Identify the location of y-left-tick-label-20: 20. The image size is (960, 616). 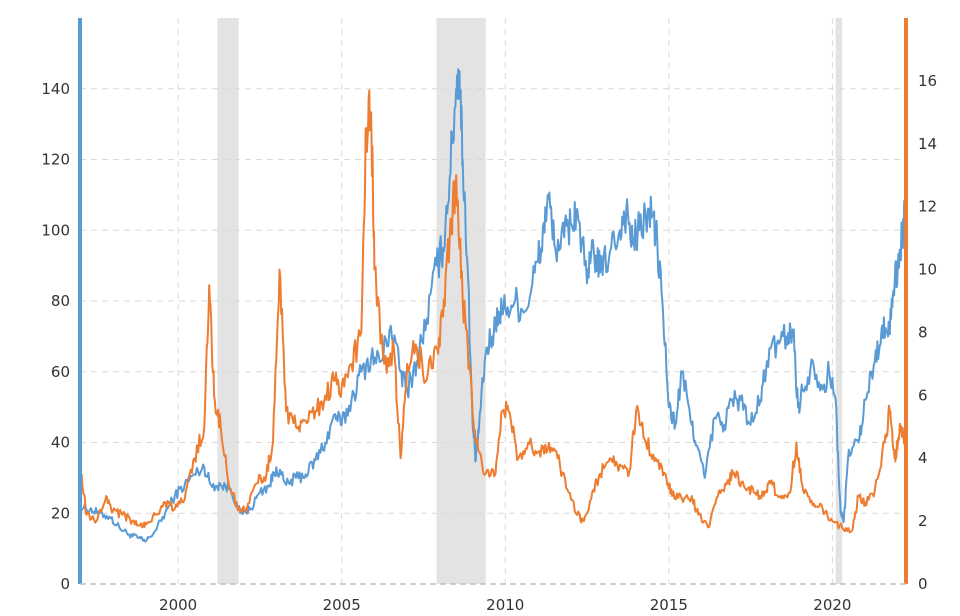
(60, 513).